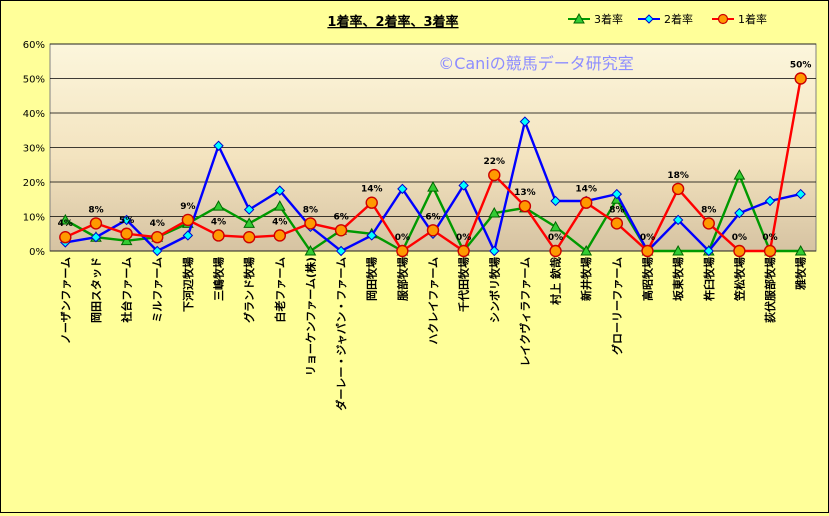  I want to click on x-tick-label: 白老ファーム, so click(280, 290).